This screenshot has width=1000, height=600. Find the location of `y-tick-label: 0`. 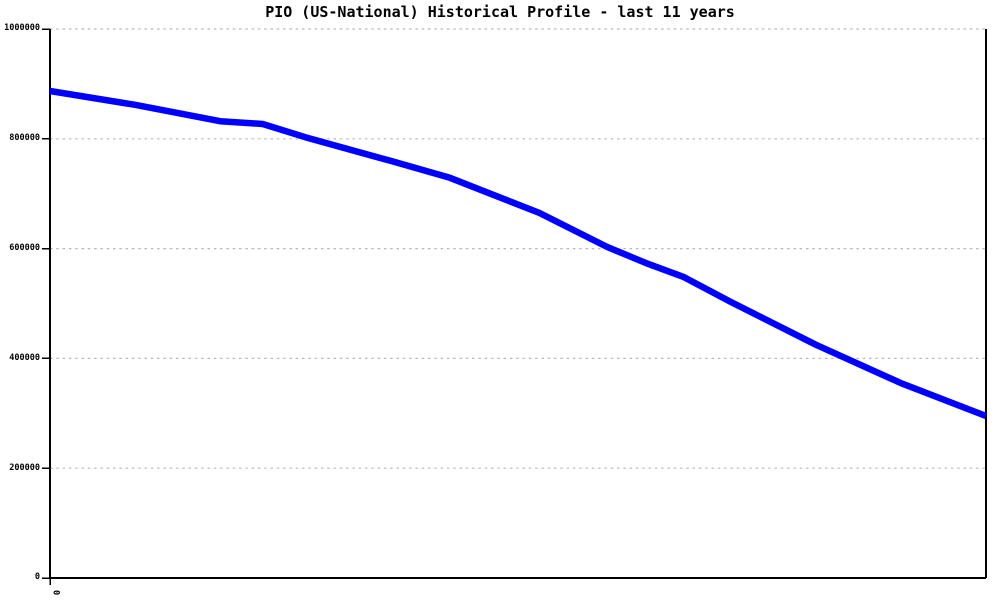

y-tick-label: 0 is located at coordinates (37, 577).